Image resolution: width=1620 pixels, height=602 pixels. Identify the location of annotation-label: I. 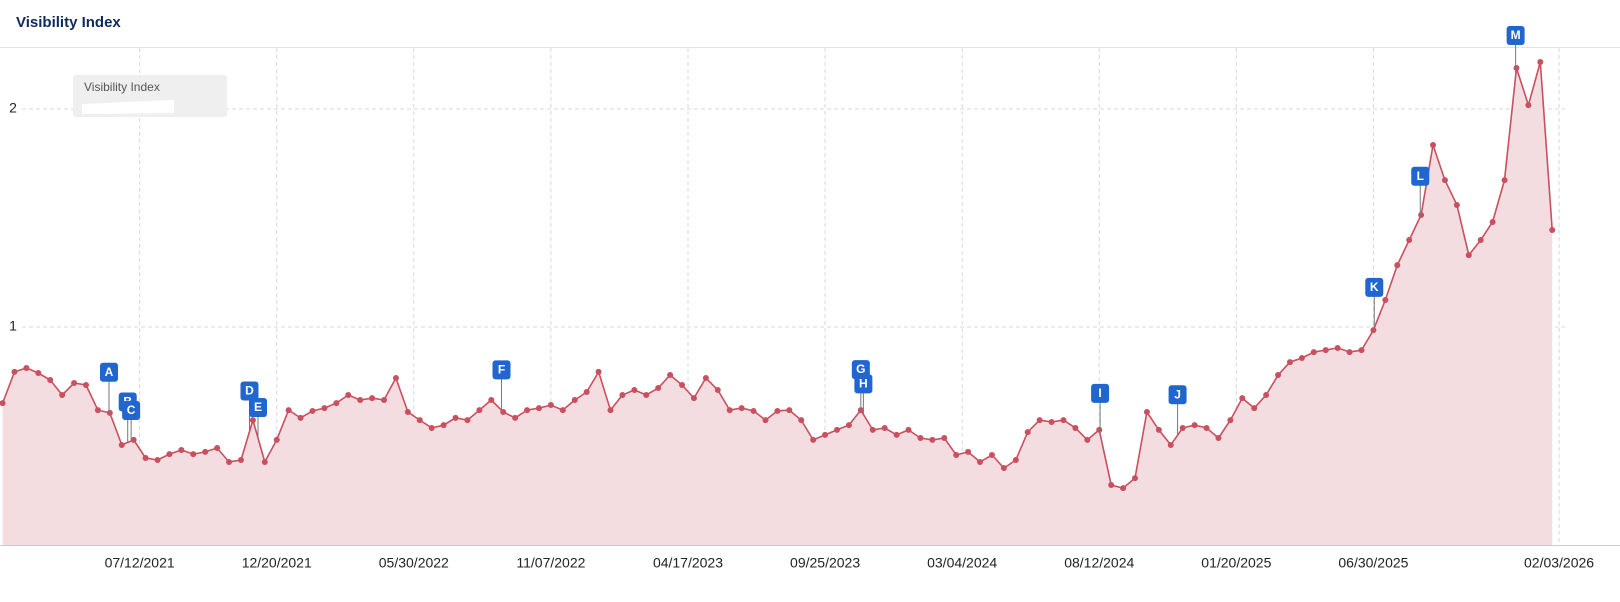
(1099, 393).